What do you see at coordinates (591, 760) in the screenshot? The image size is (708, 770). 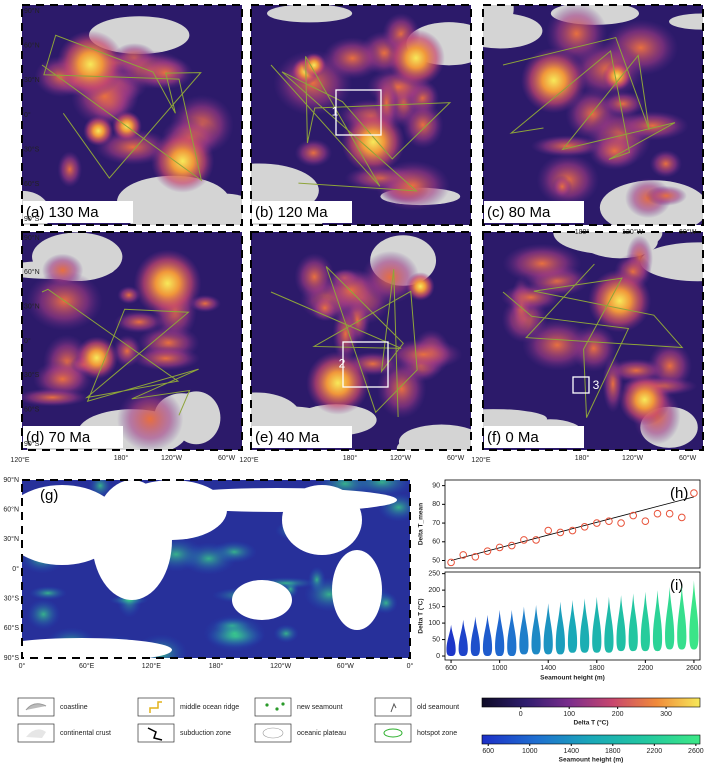 I see `colorbar-title: Seamount height (m)` at bounding box center [591, 760].